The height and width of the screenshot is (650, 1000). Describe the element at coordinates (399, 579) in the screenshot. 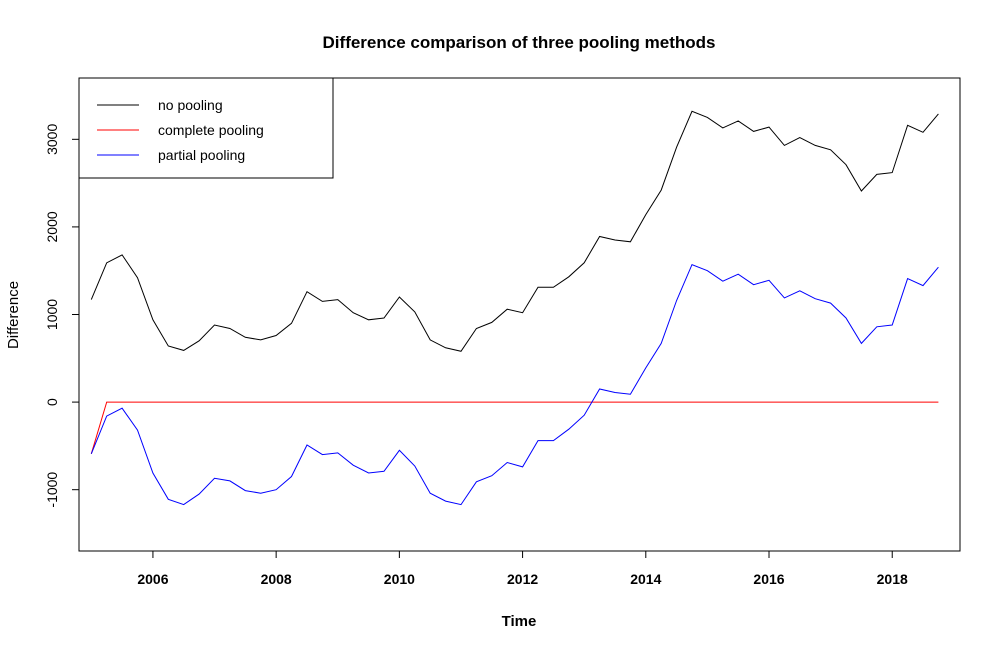

I see `x-tick-label: 2010` at that location.